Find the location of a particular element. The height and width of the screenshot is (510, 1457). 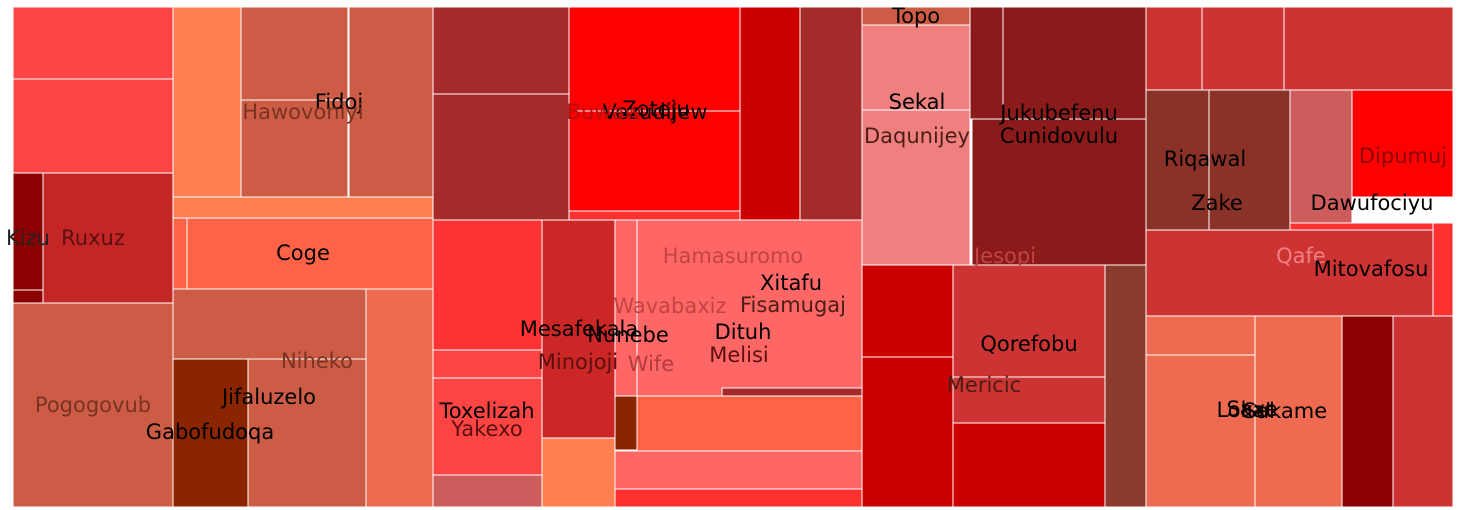

treemap-cell-label: Xitafu is located at coordinates (791, 283).